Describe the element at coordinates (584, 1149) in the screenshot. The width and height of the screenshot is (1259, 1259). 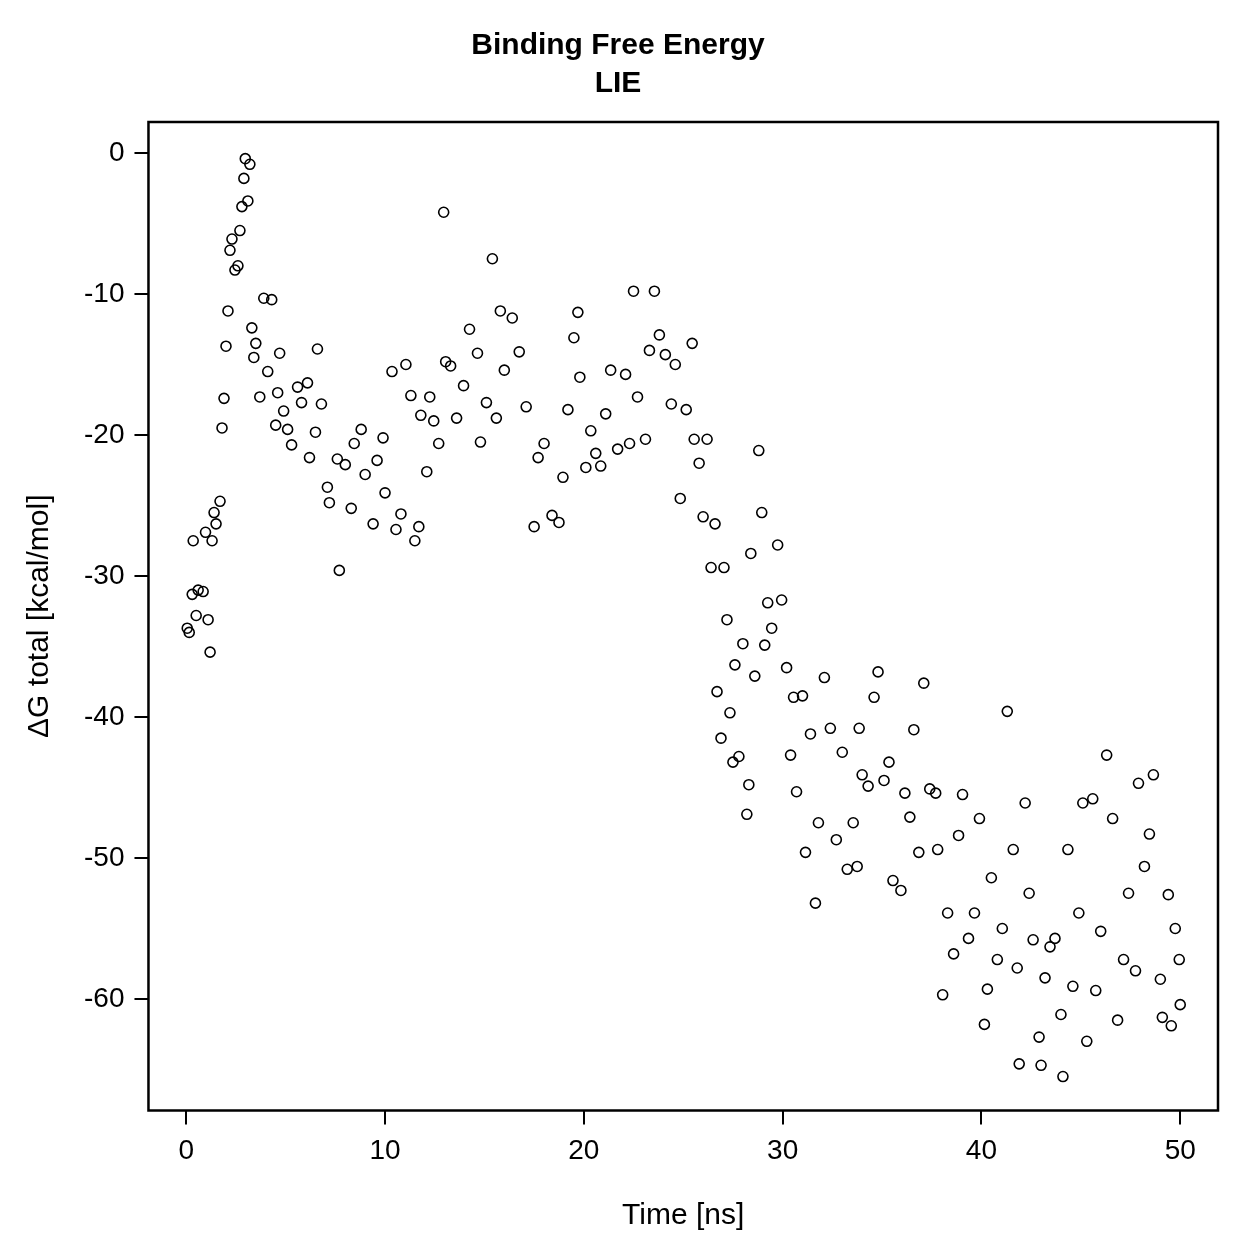
I see `x-tick-label: 20` at that location.